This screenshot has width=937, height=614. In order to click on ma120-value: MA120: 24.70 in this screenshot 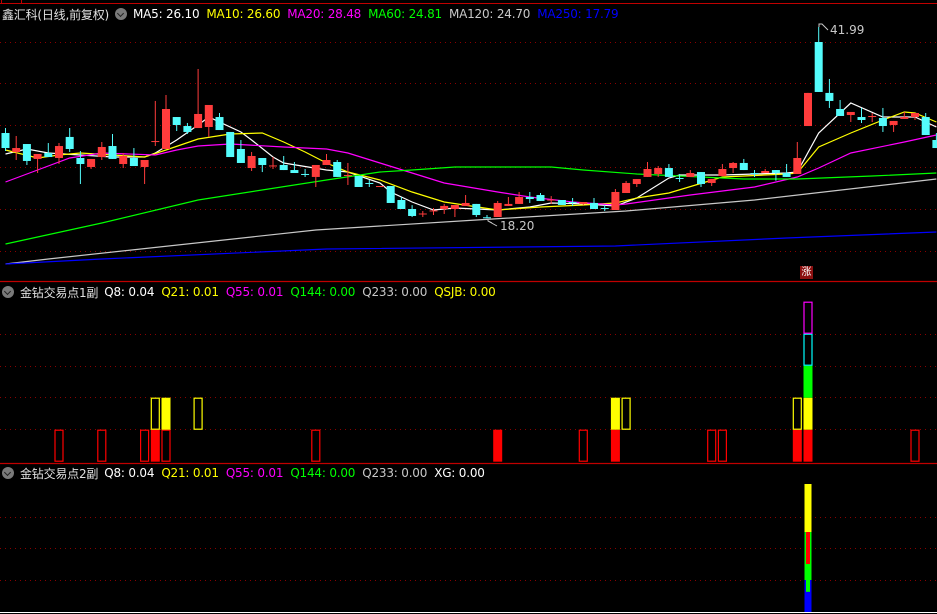, I will do `click(489, 14)`.